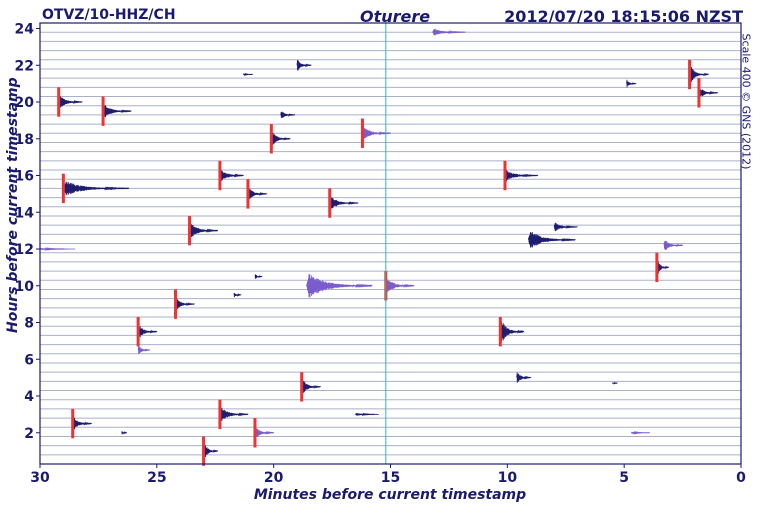 This screenshot has height=505, width=764. I want to click on y-tick-label: 10, so click(25, 287).